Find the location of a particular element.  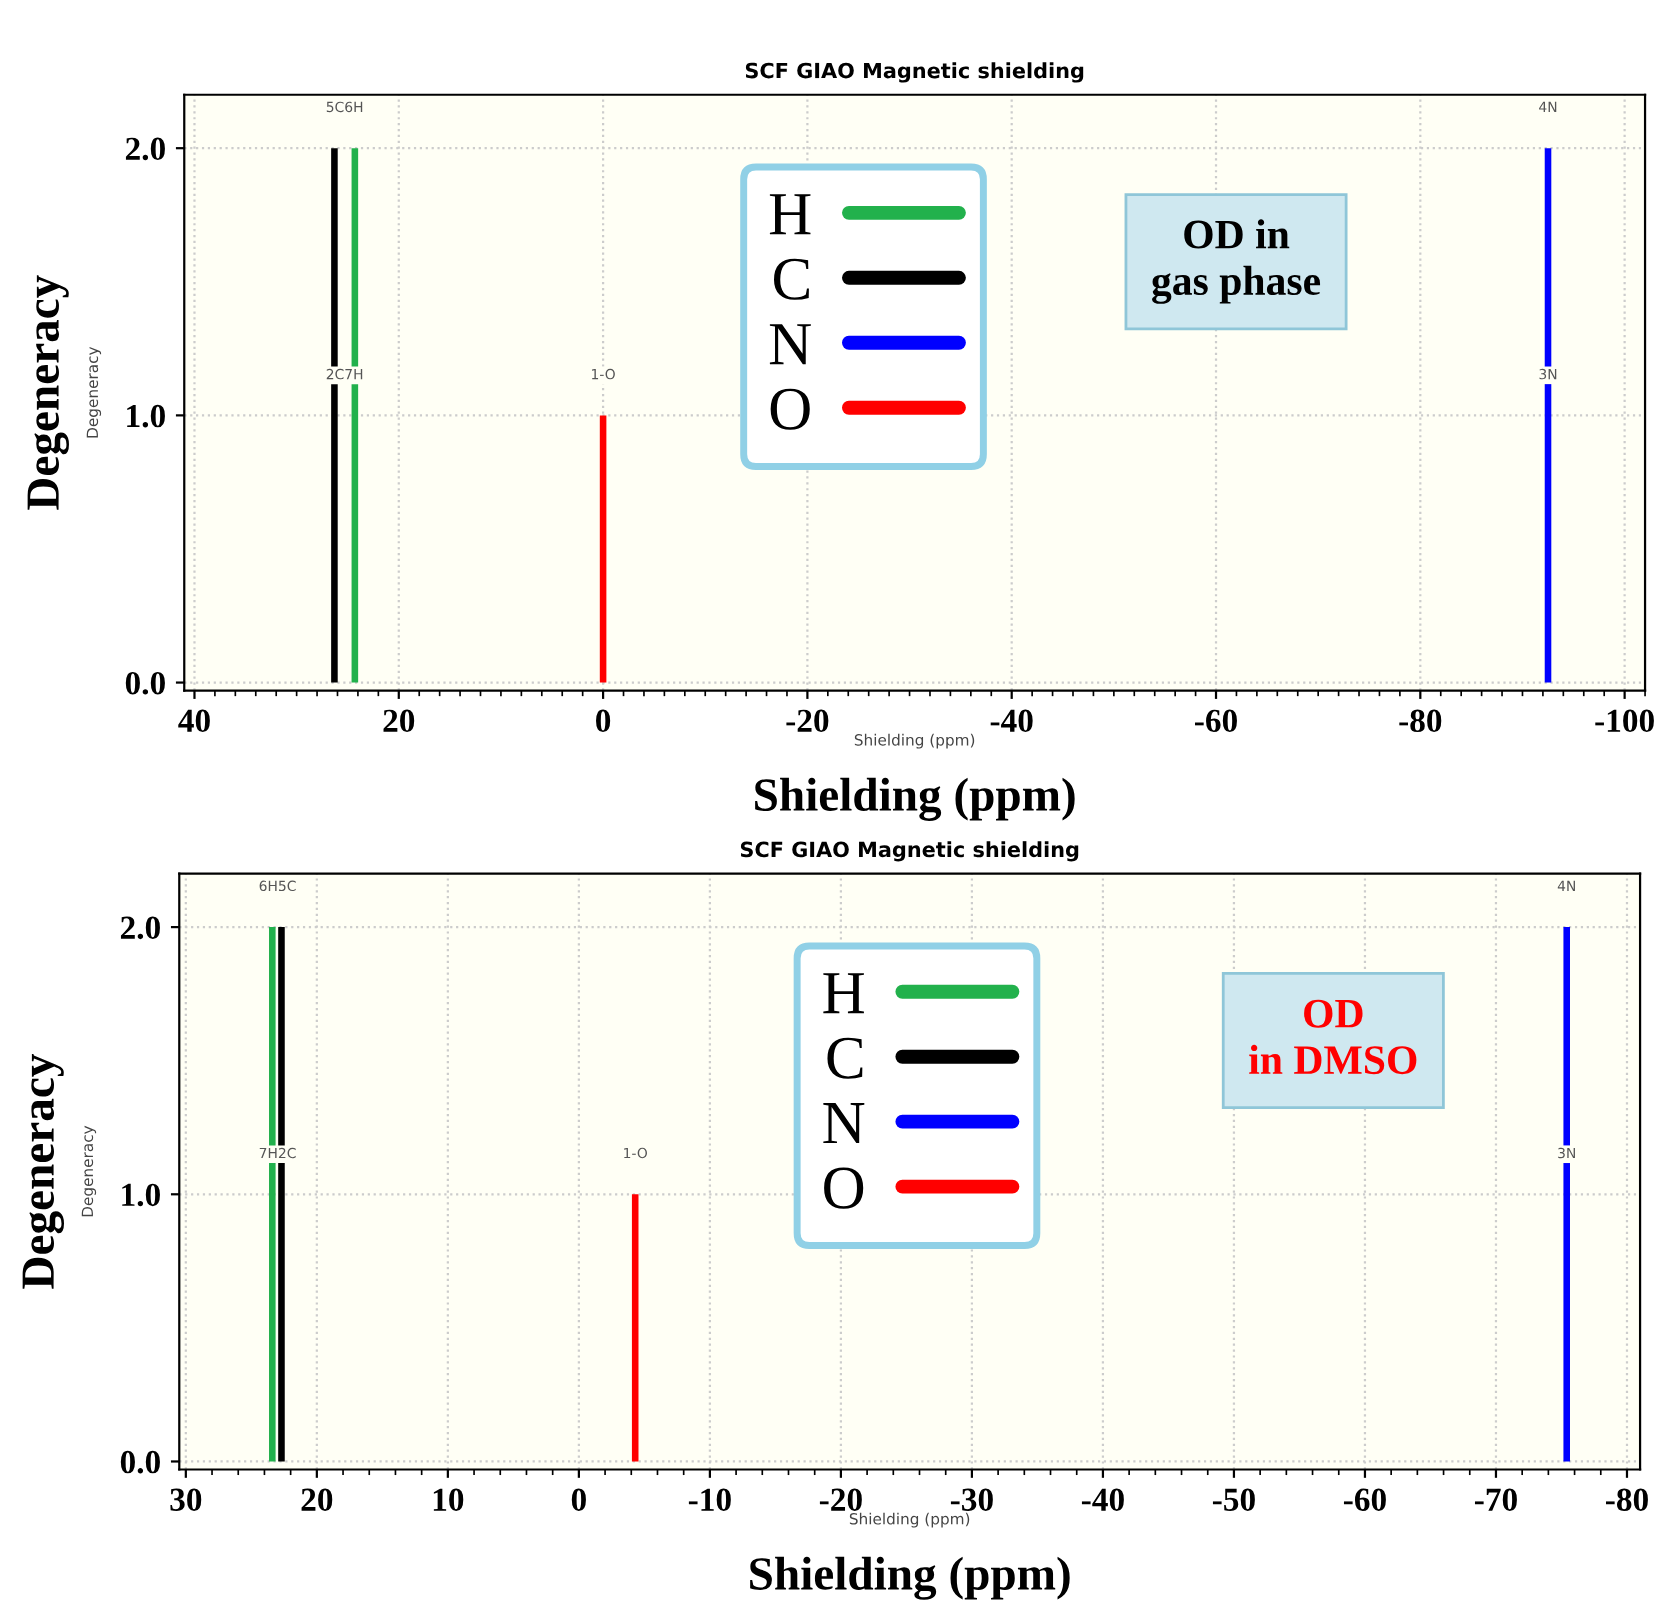

x-tick-label: 30 is located at coordinates (186, 1499).